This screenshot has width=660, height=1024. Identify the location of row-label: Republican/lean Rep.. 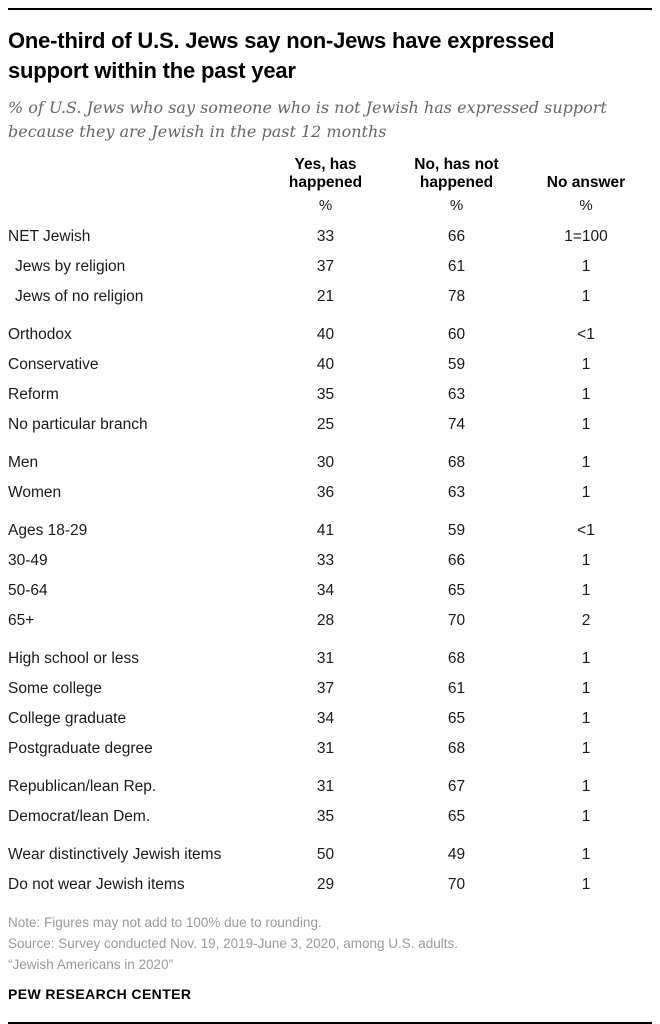
(82, 786).